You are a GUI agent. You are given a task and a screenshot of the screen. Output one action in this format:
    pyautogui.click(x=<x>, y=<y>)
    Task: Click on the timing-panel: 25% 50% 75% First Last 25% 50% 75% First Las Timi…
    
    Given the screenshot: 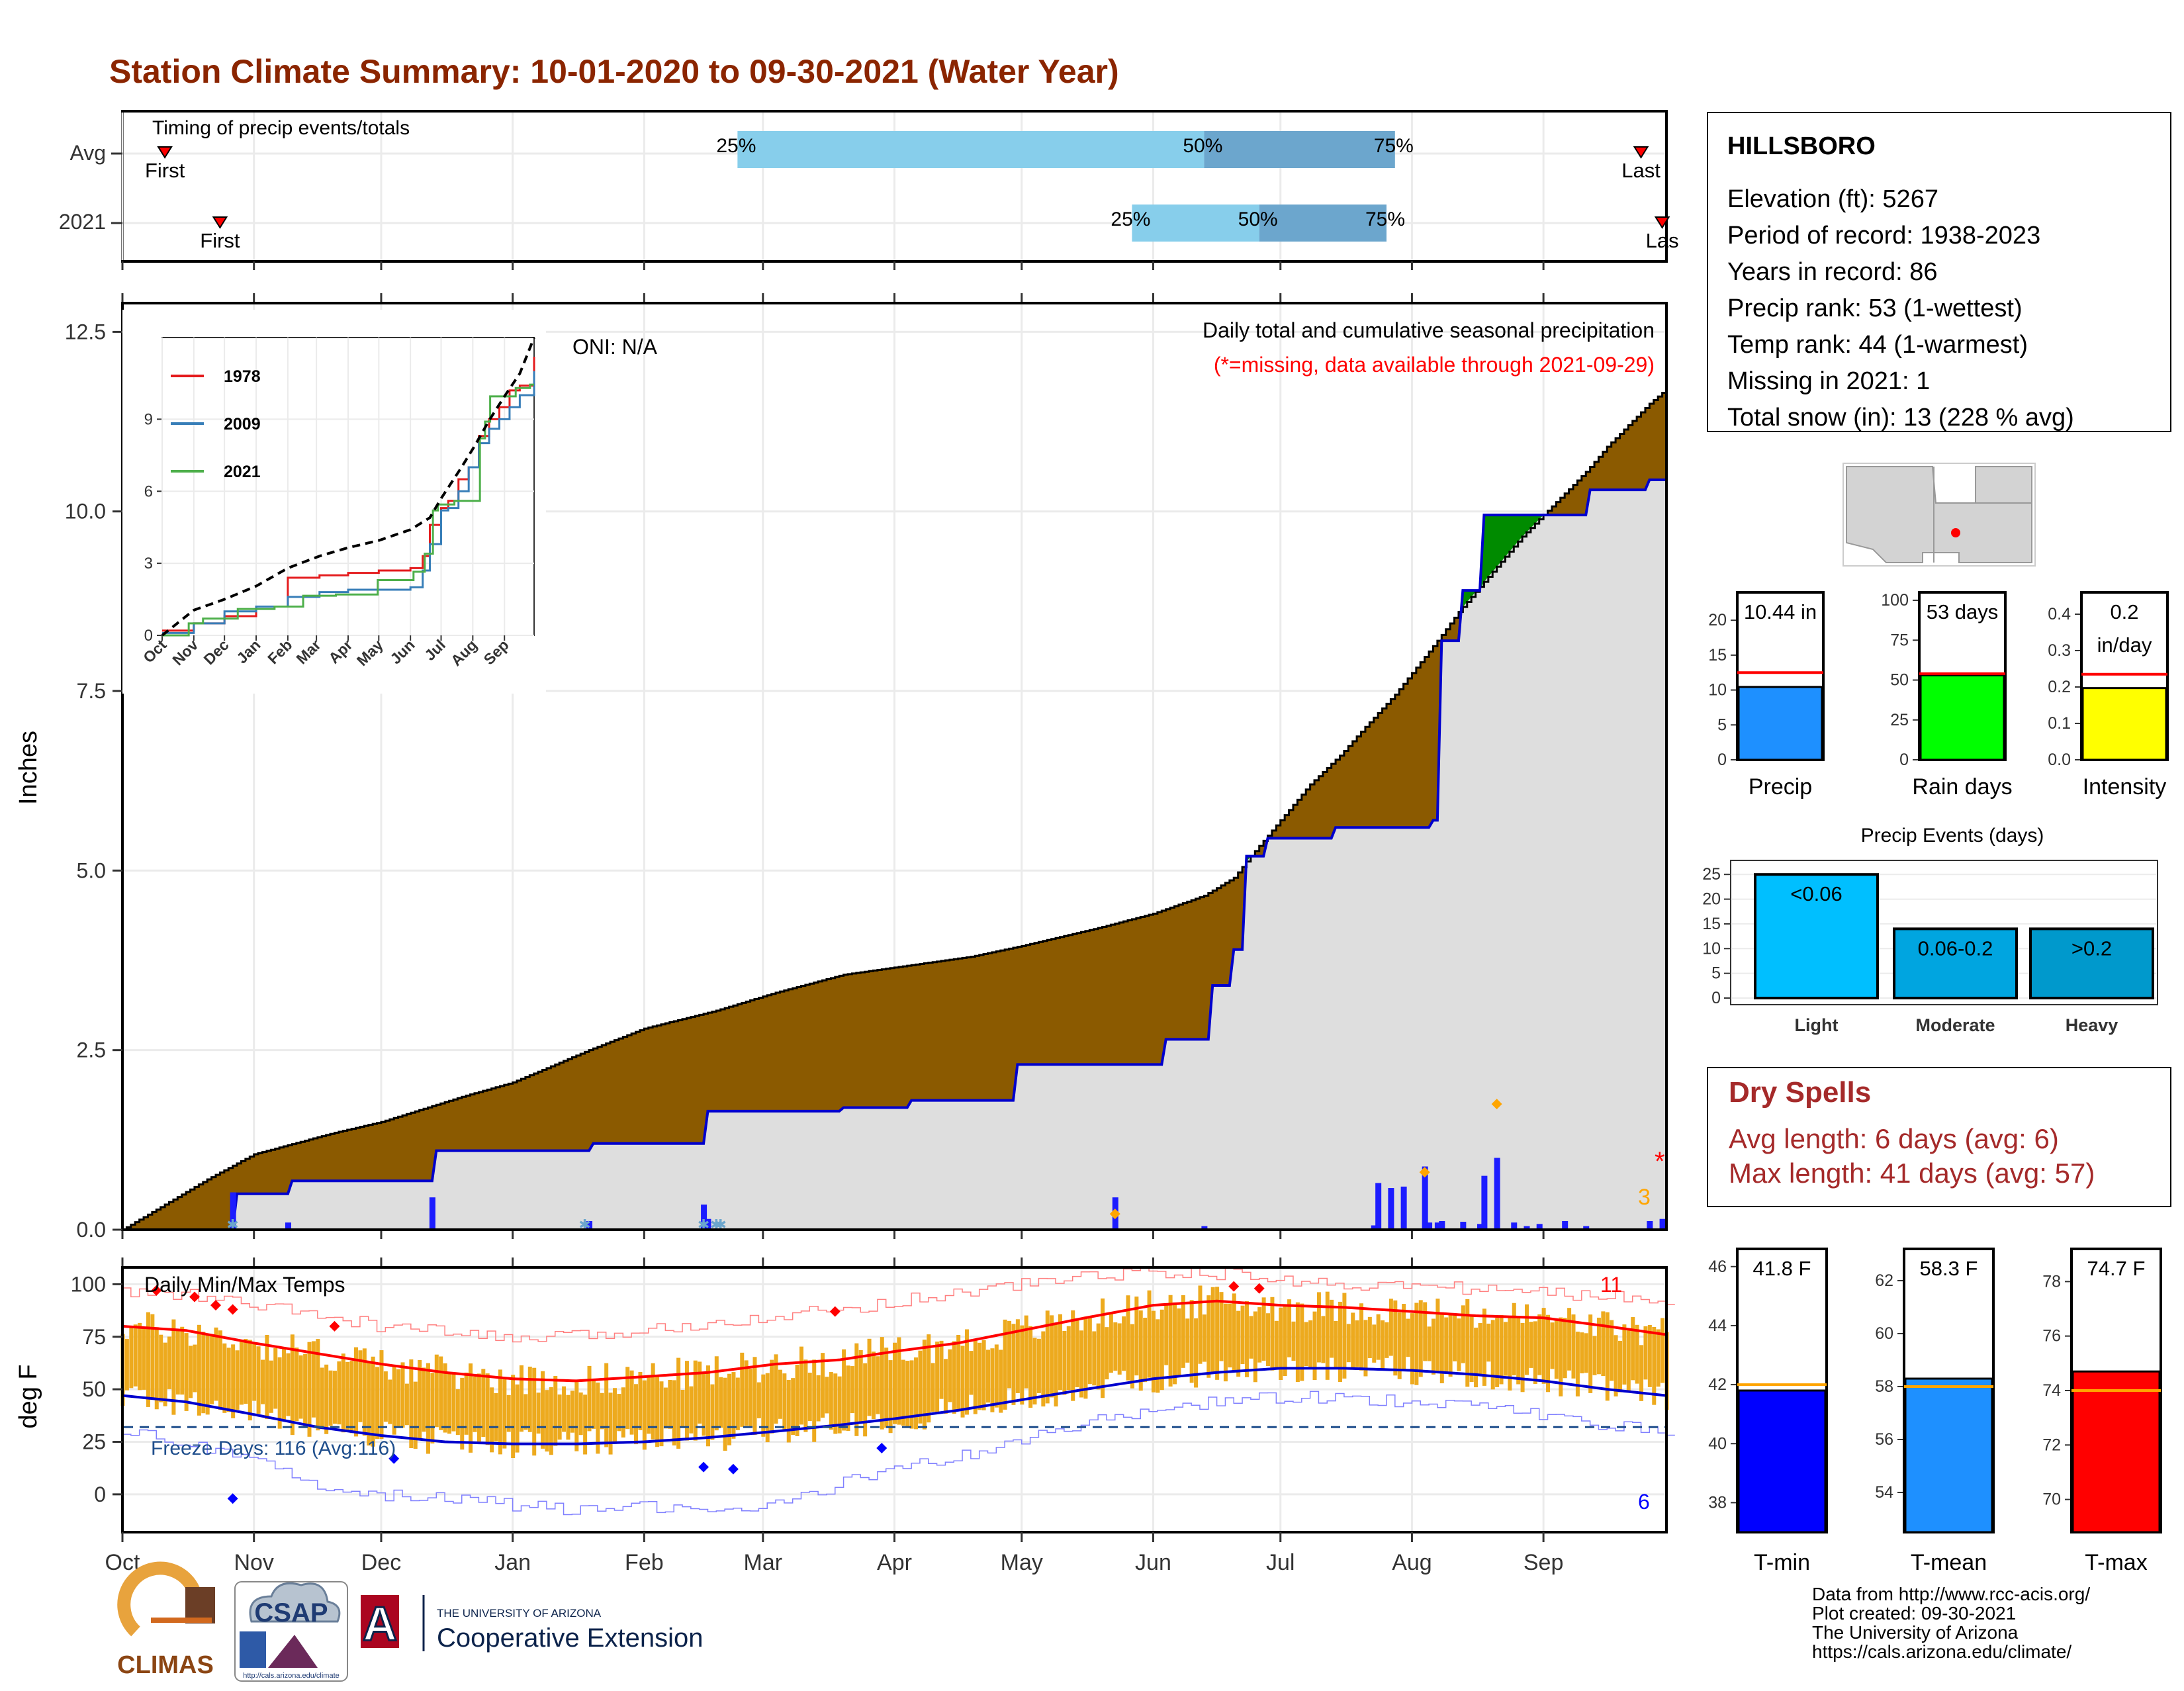 What is the action you would take?
    pyautogui.click(x=869, y=190)
    